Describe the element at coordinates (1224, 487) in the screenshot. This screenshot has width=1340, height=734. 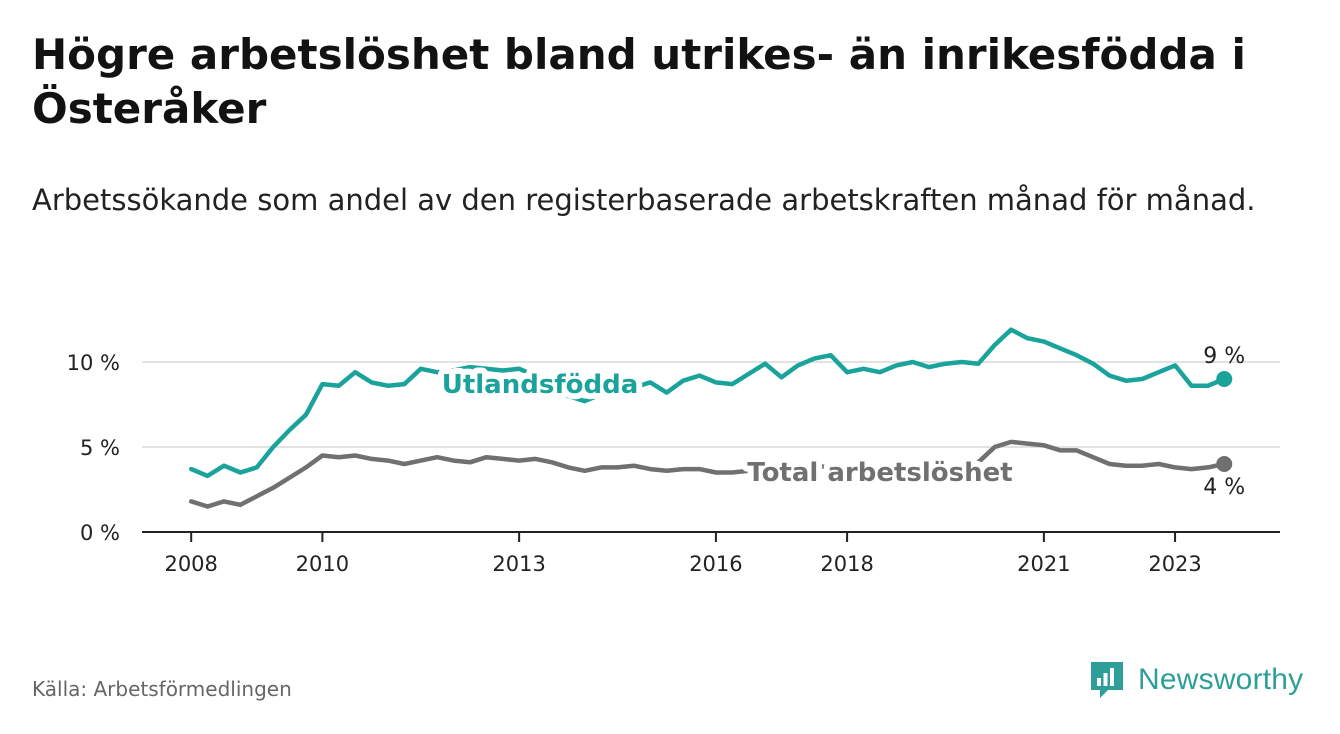
I see `series-end-value-label: 4 %` at that location.